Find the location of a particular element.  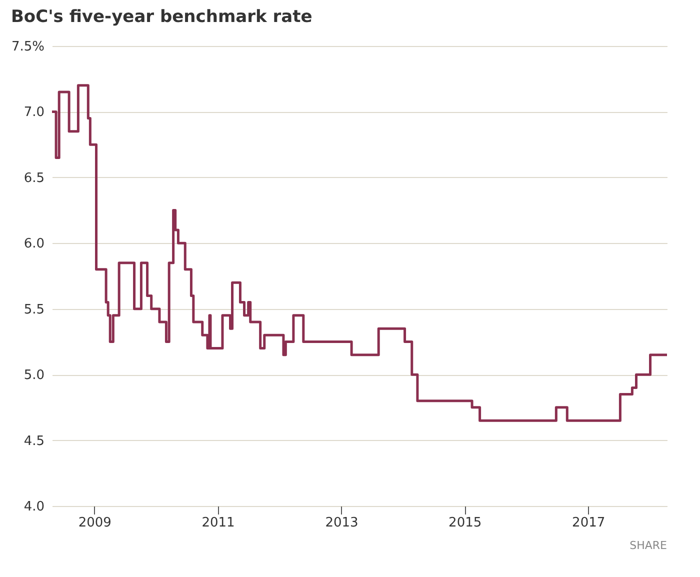

x-tick-label: 2011 is located at coordinates (218, 523).